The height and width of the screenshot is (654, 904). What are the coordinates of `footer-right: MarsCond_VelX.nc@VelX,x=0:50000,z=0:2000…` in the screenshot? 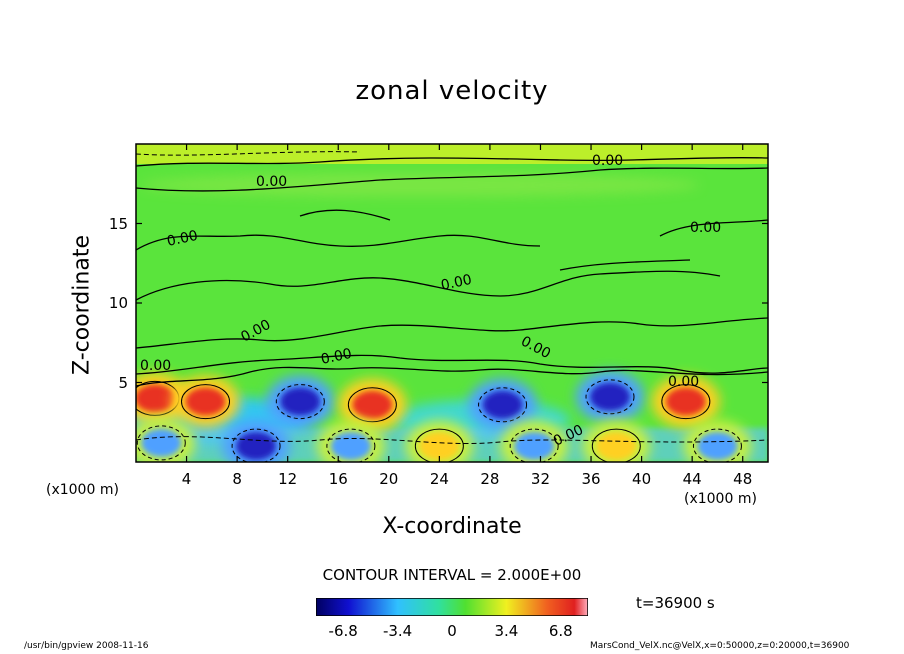 It's located at (720, 646).